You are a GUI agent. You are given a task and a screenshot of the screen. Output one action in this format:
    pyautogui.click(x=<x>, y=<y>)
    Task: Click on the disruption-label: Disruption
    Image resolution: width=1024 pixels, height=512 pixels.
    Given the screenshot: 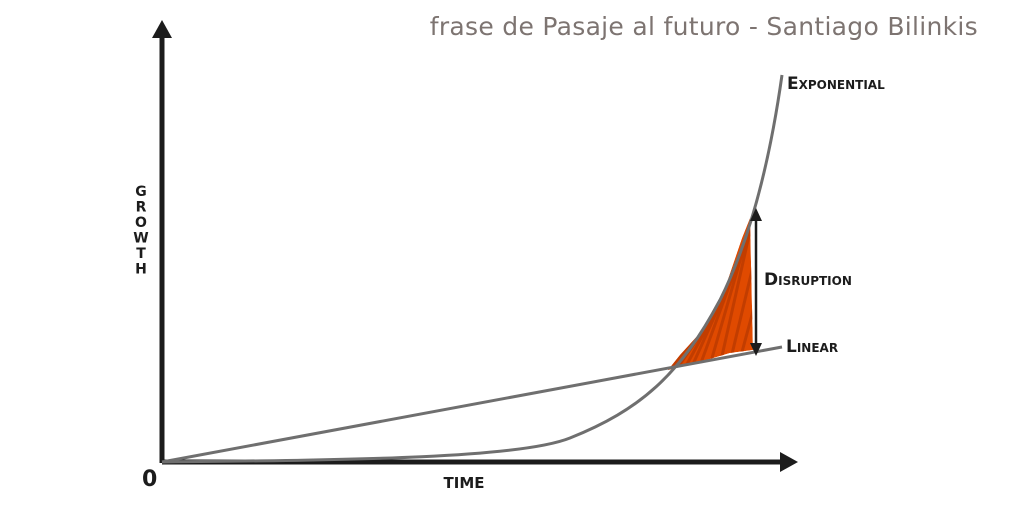 What is the action you would take?
    pyautogui.click(x=808, y=280)
    